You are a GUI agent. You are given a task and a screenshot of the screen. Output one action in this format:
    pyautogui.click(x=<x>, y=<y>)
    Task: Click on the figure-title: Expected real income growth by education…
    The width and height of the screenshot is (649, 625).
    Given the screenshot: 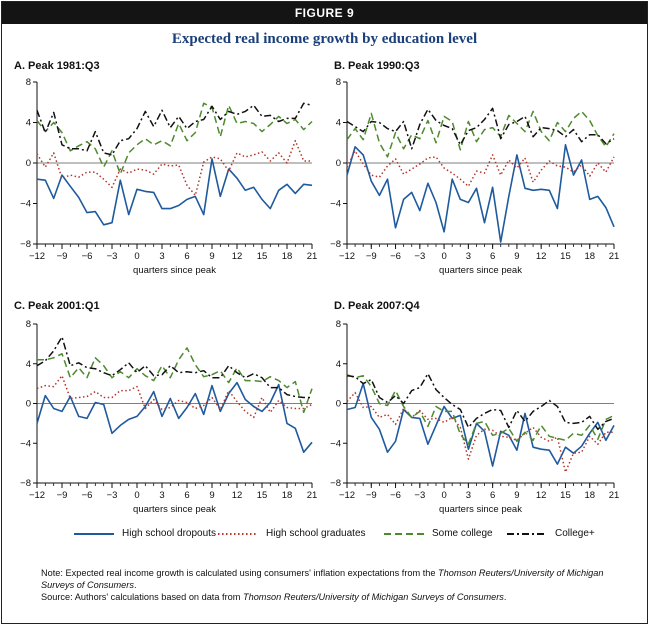 What is the action you would take?
    pyautogui.click(x=324, y=39)
    